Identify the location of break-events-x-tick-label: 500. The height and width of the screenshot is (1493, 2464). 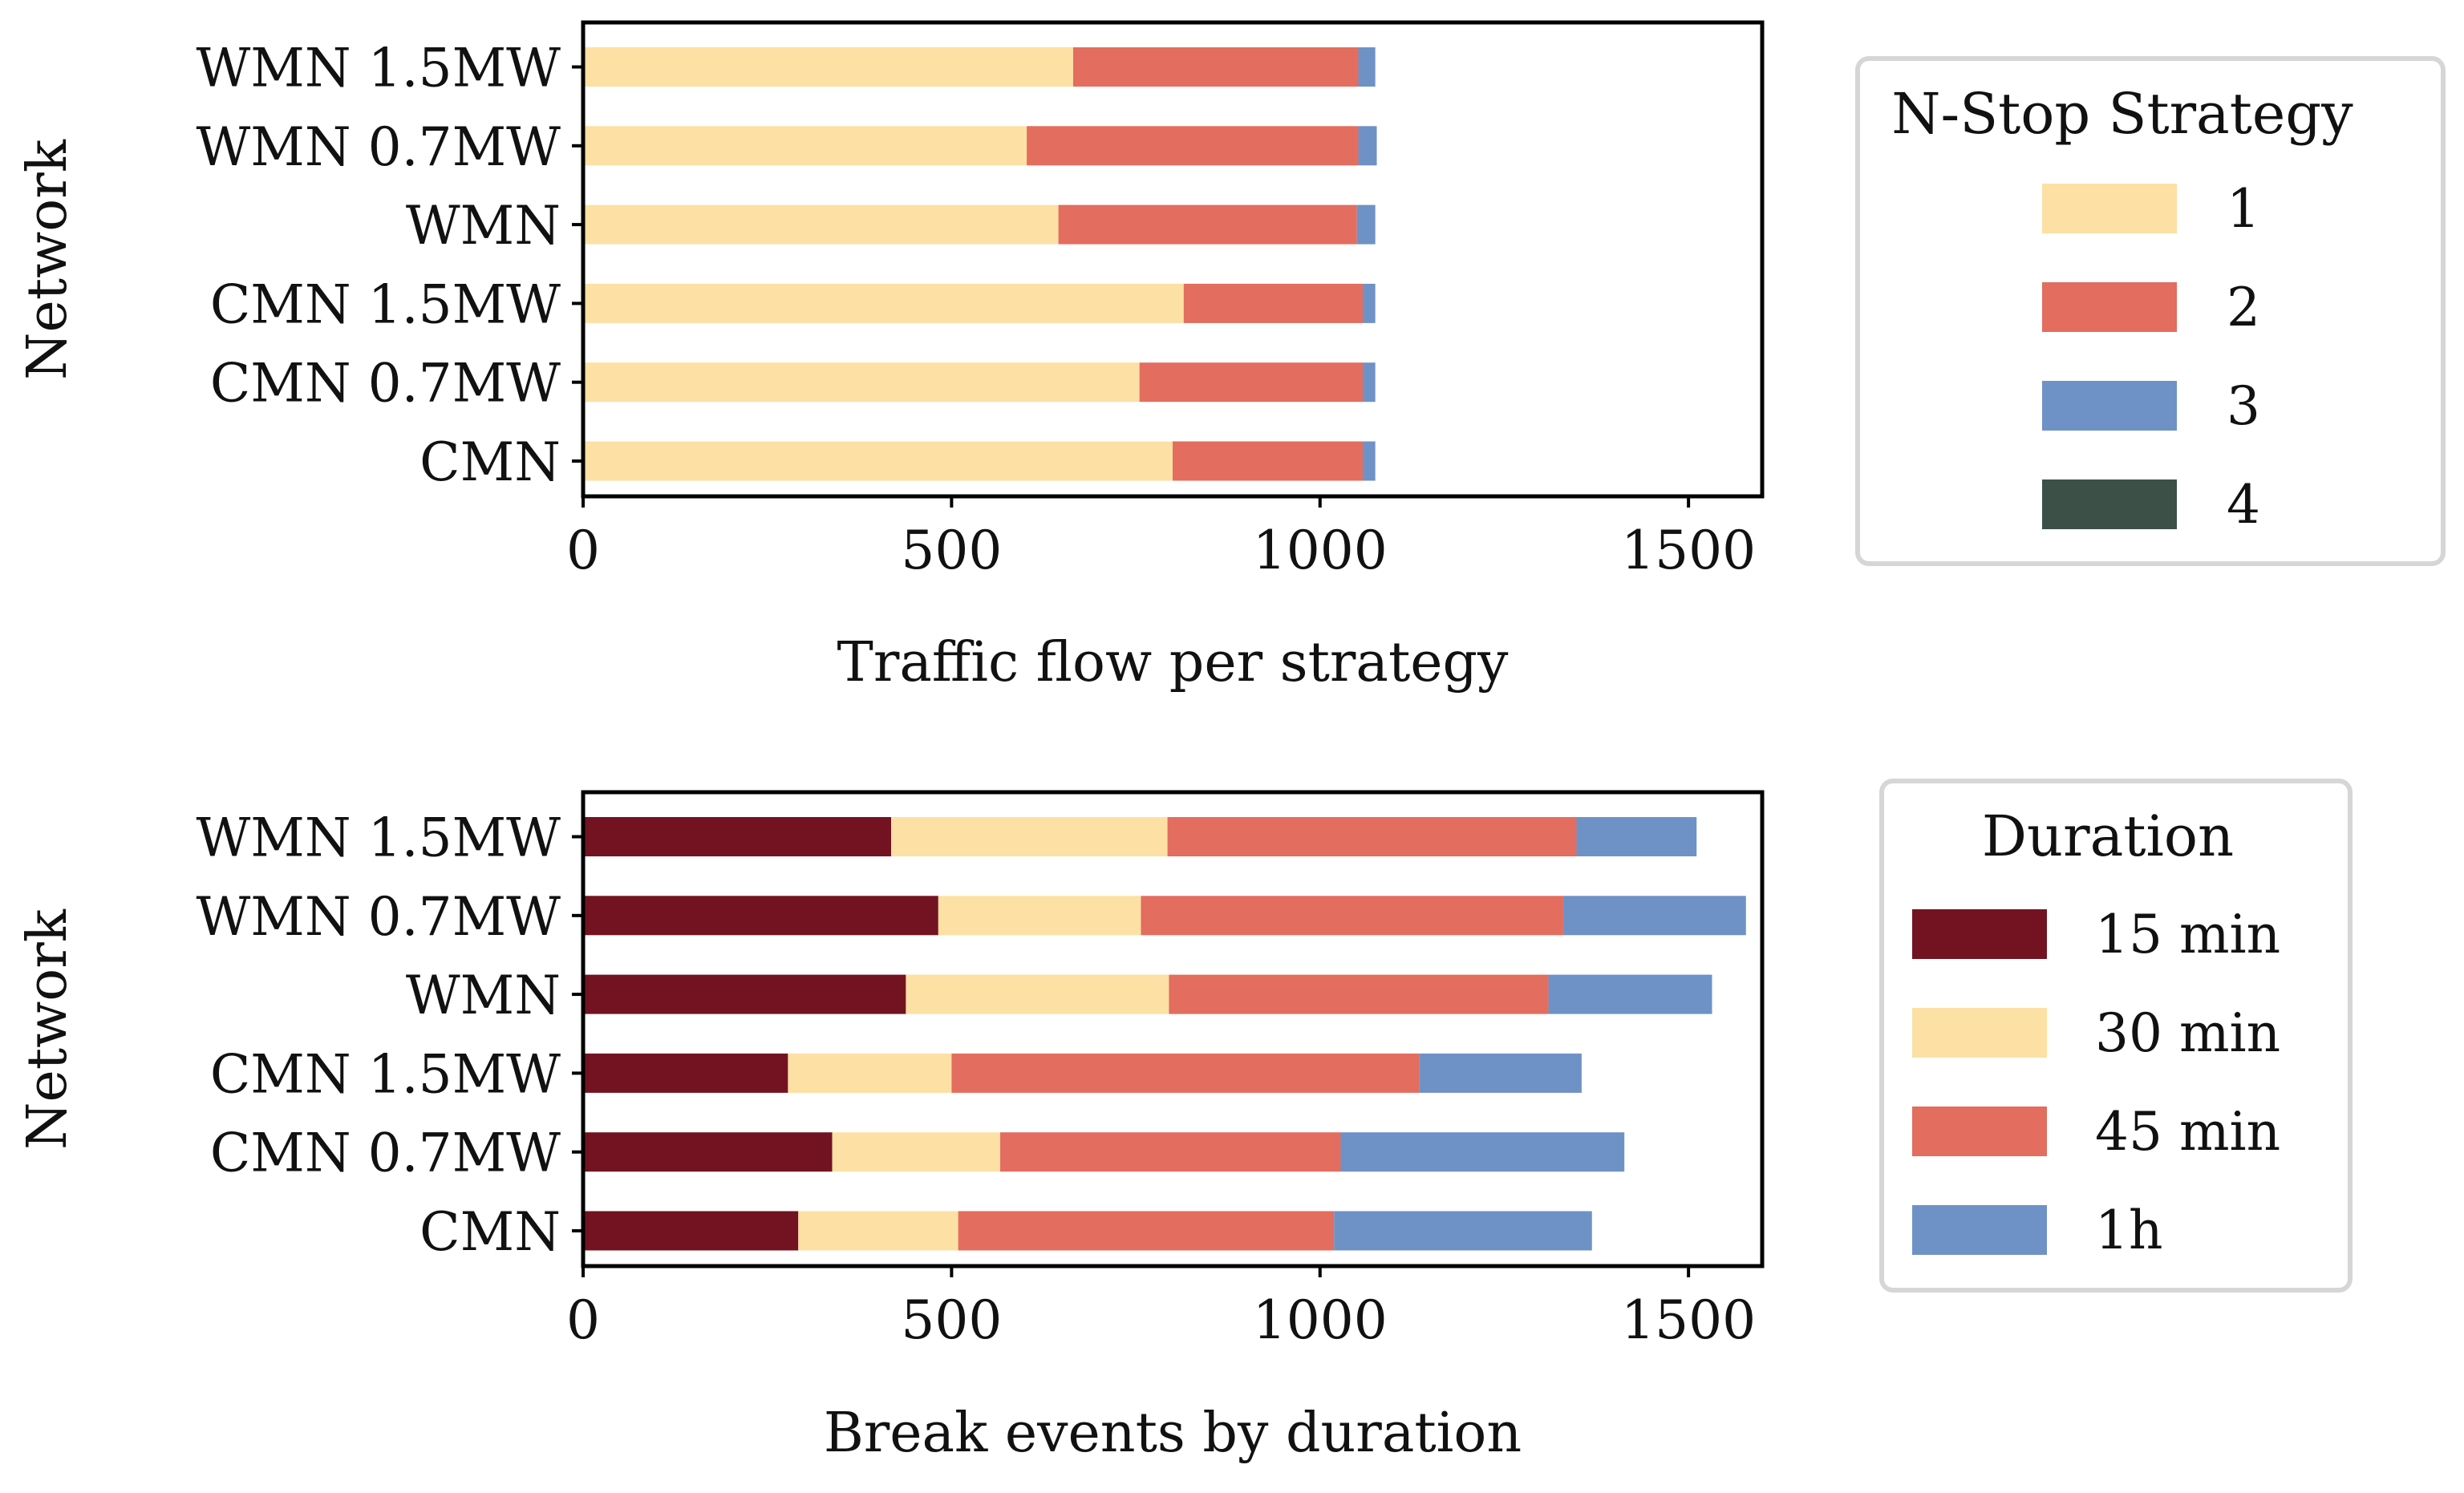
(951, 1320).